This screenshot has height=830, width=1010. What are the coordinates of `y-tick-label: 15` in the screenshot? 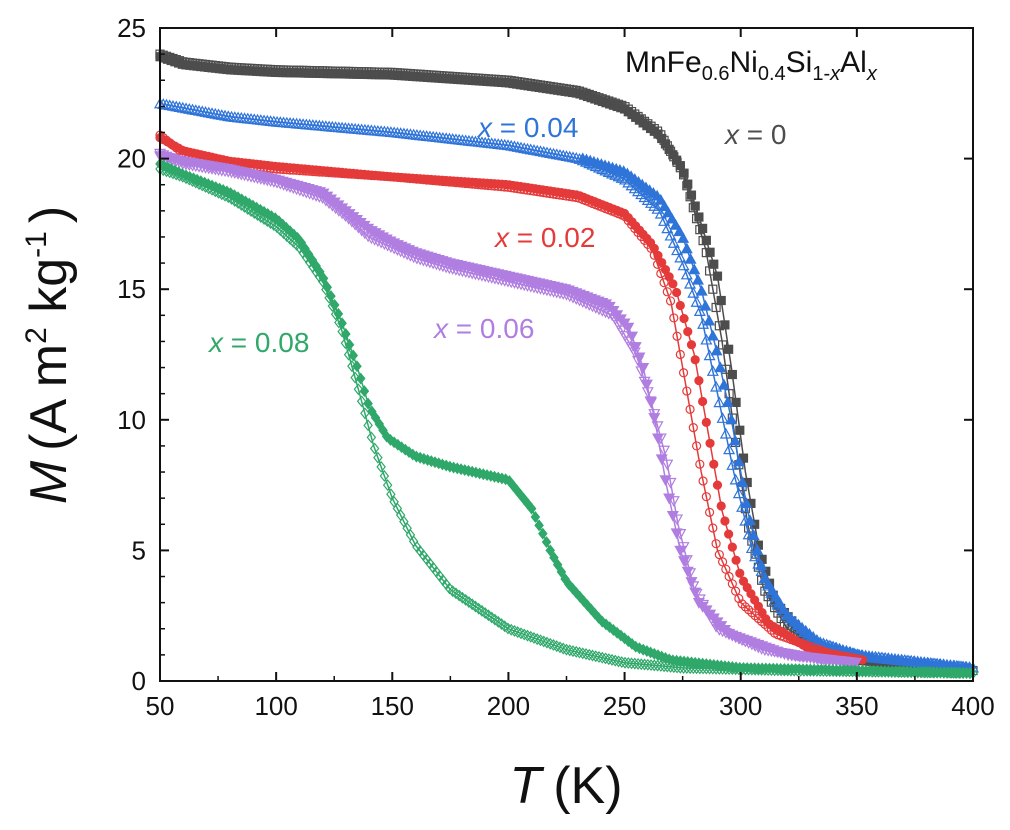 It's located at (131, 289).